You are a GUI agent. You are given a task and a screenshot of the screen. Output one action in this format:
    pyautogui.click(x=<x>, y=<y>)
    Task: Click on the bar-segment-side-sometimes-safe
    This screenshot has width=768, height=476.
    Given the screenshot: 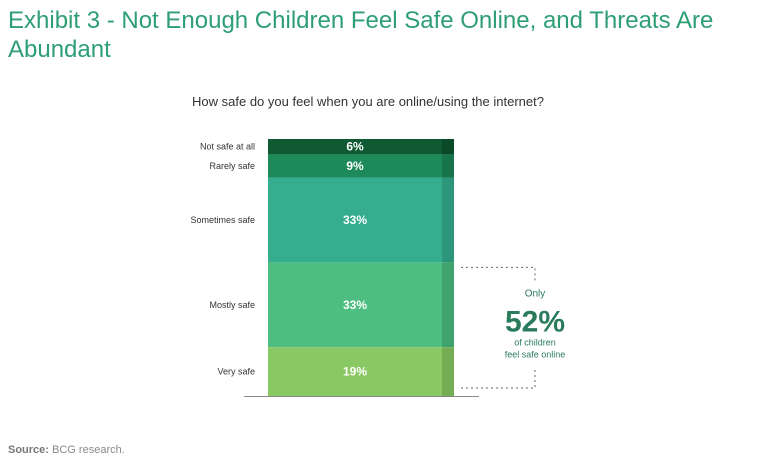 What is the action you would take?
    pyautogui.click(x=448, y=220)
    